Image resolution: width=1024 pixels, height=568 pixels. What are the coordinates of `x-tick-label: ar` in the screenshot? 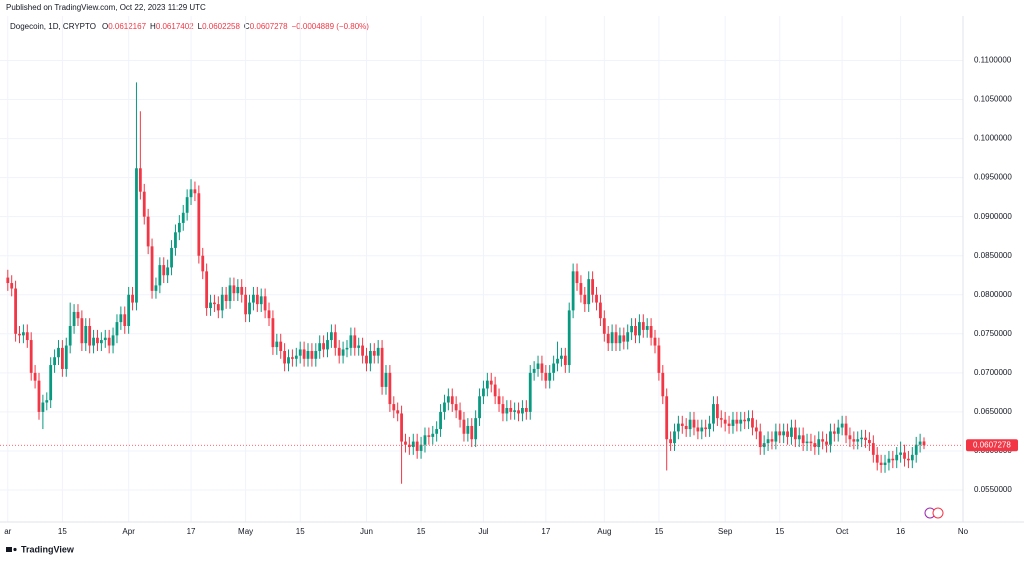 It's located at (7, 531).